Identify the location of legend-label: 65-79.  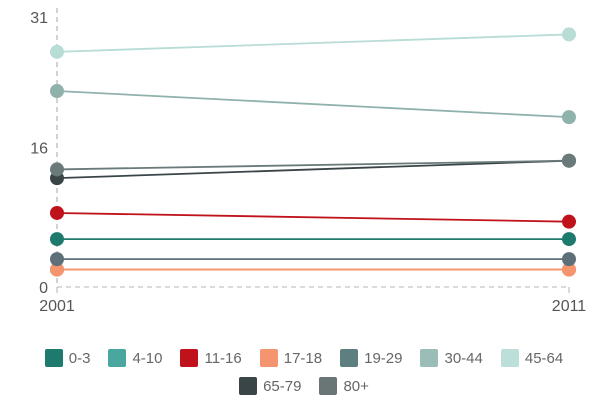
(282, 386).